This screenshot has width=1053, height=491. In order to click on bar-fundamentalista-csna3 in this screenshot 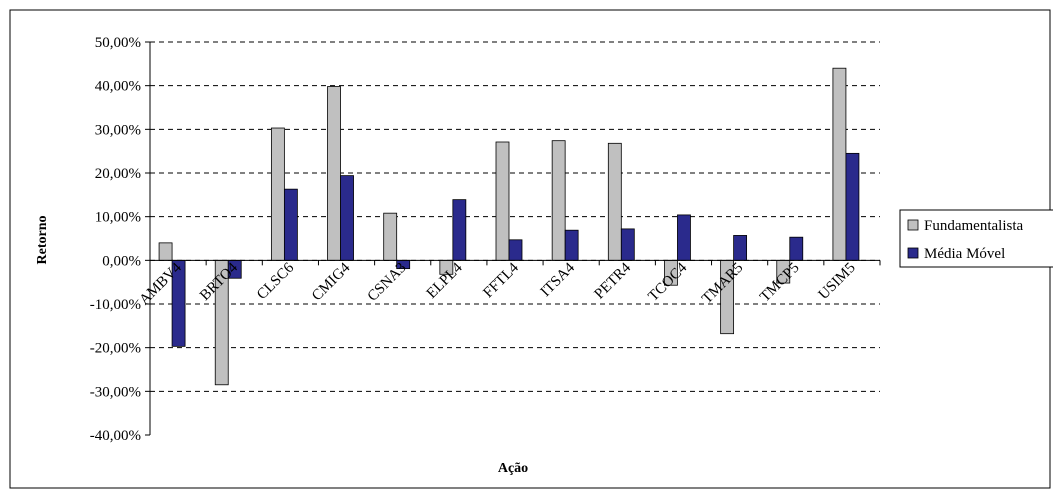, I will do `click(390, 236)`.